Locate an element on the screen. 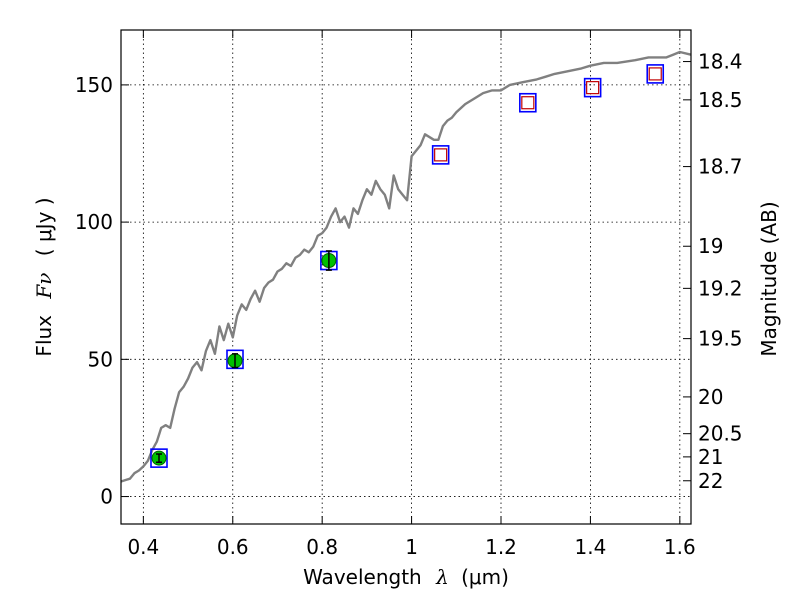 This screenshot has height=600, width=800. x-axis-label-prefix: Wavelength is located at coordinates (362, 577).